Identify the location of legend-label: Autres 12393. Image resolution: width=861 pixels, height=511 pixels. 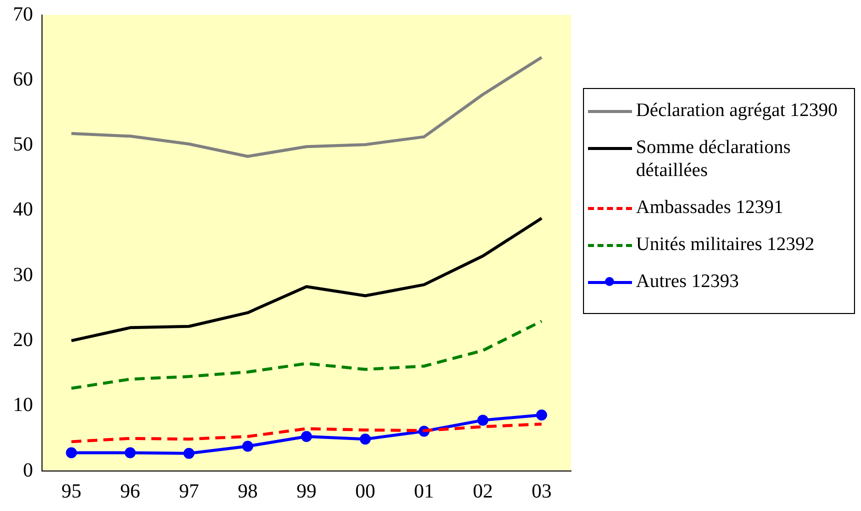
(687, 281).